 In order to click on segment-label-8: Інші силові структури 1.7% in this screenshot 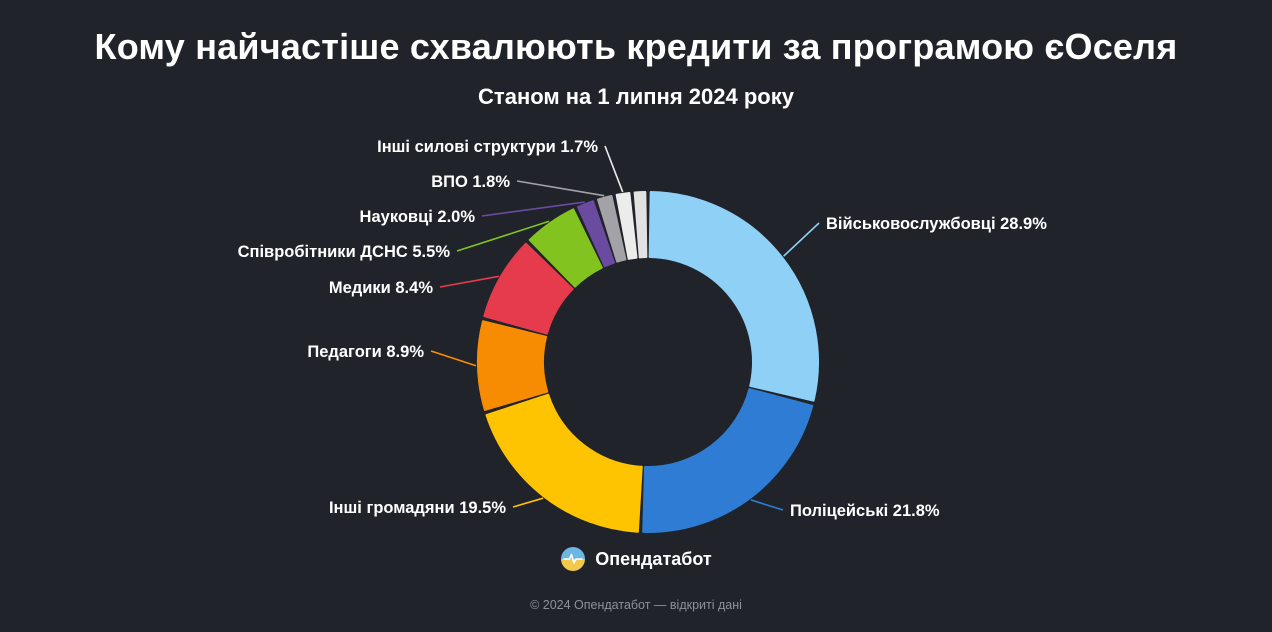, I will do `click(487, 147)`.